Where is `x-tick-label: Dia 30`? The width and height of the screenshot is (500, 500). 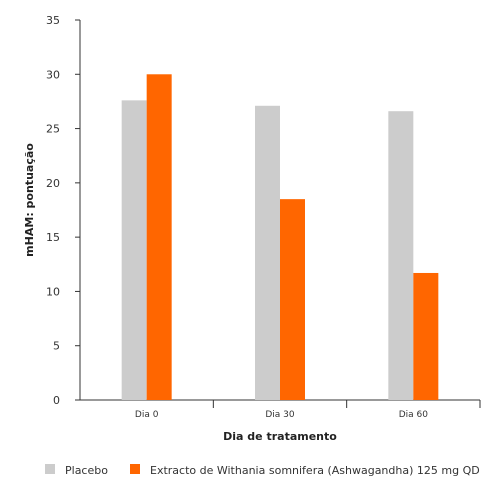
x-tick-label: Dia 30 is located at coordinates (280, 415).